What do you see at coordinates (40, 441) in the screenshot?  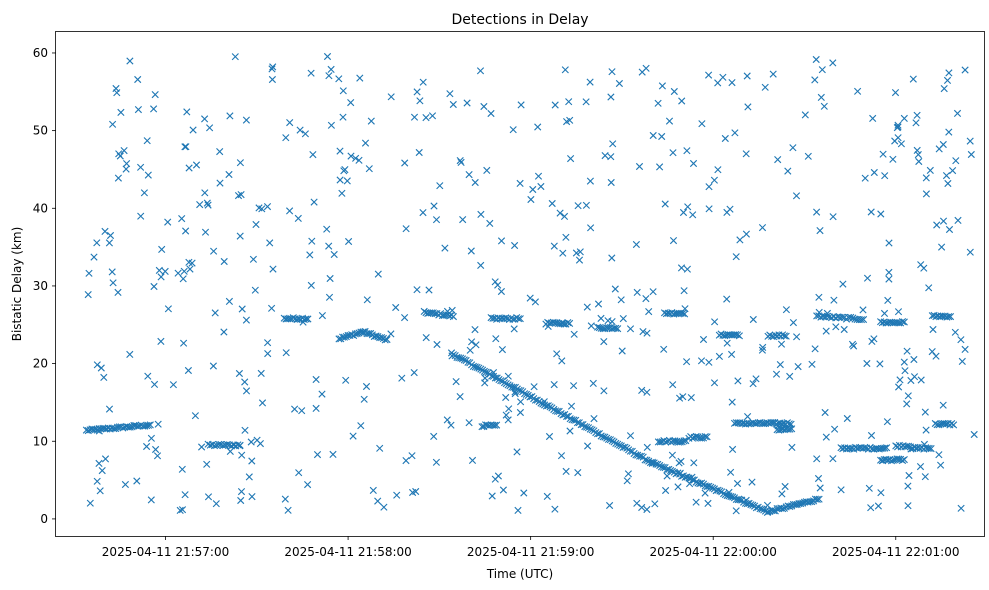 I see `y-tick-label: 10` at bounding box center [40, 441].